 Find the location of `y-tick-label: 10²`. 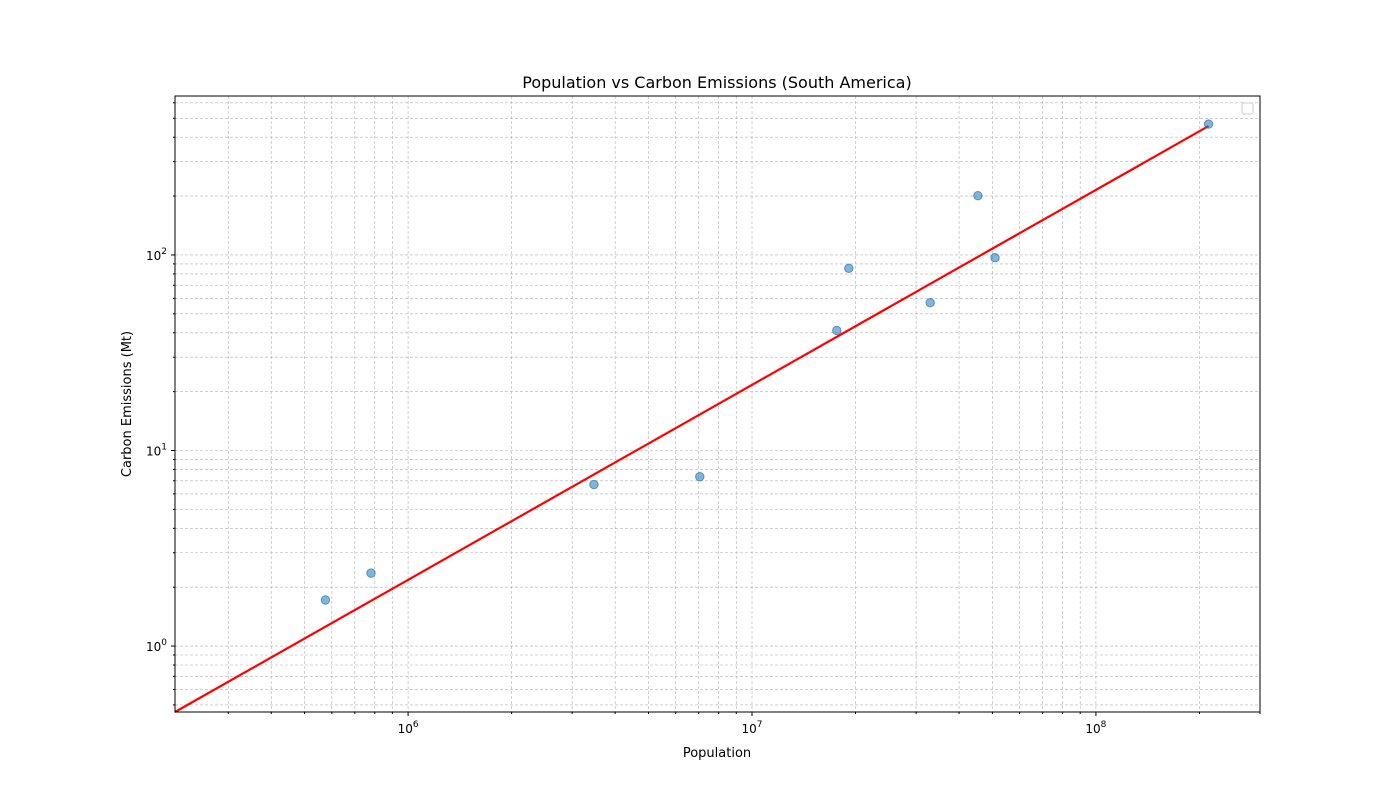

y-tick-label: 10² is located at coordinates (156, 255).